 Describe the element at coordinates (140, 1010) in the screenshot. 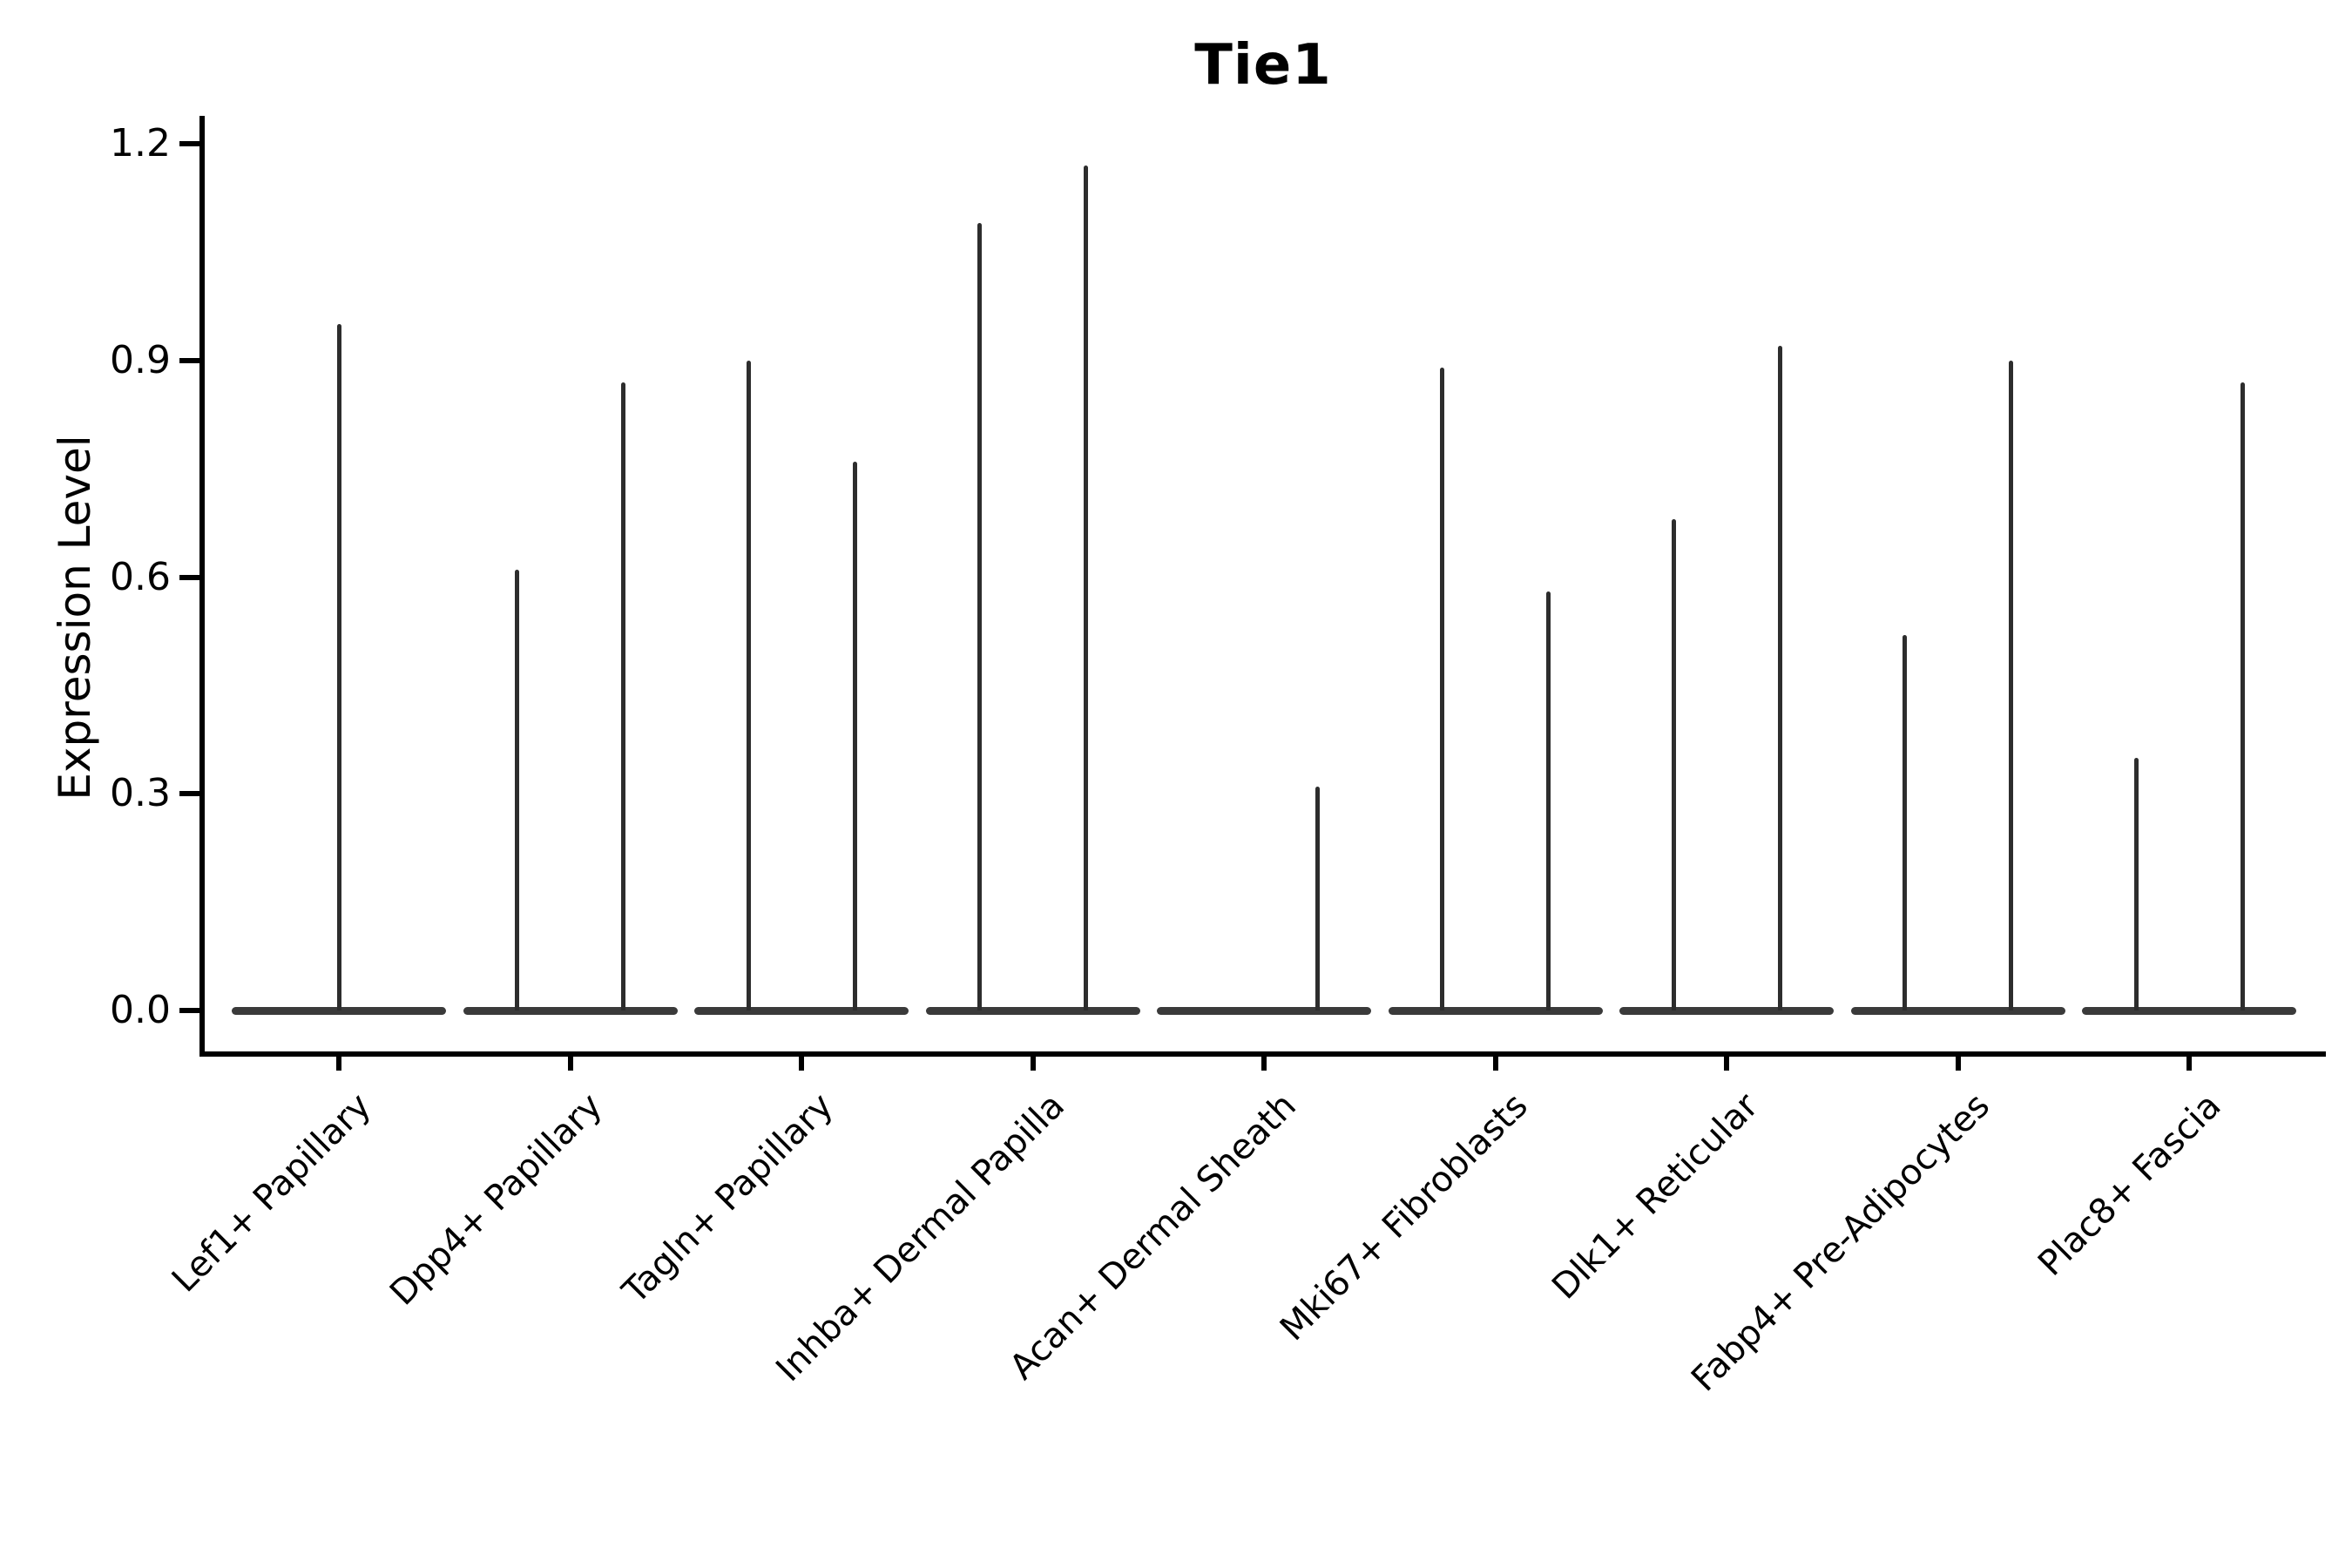

I see `y-tick-label: 0.0` at that location.